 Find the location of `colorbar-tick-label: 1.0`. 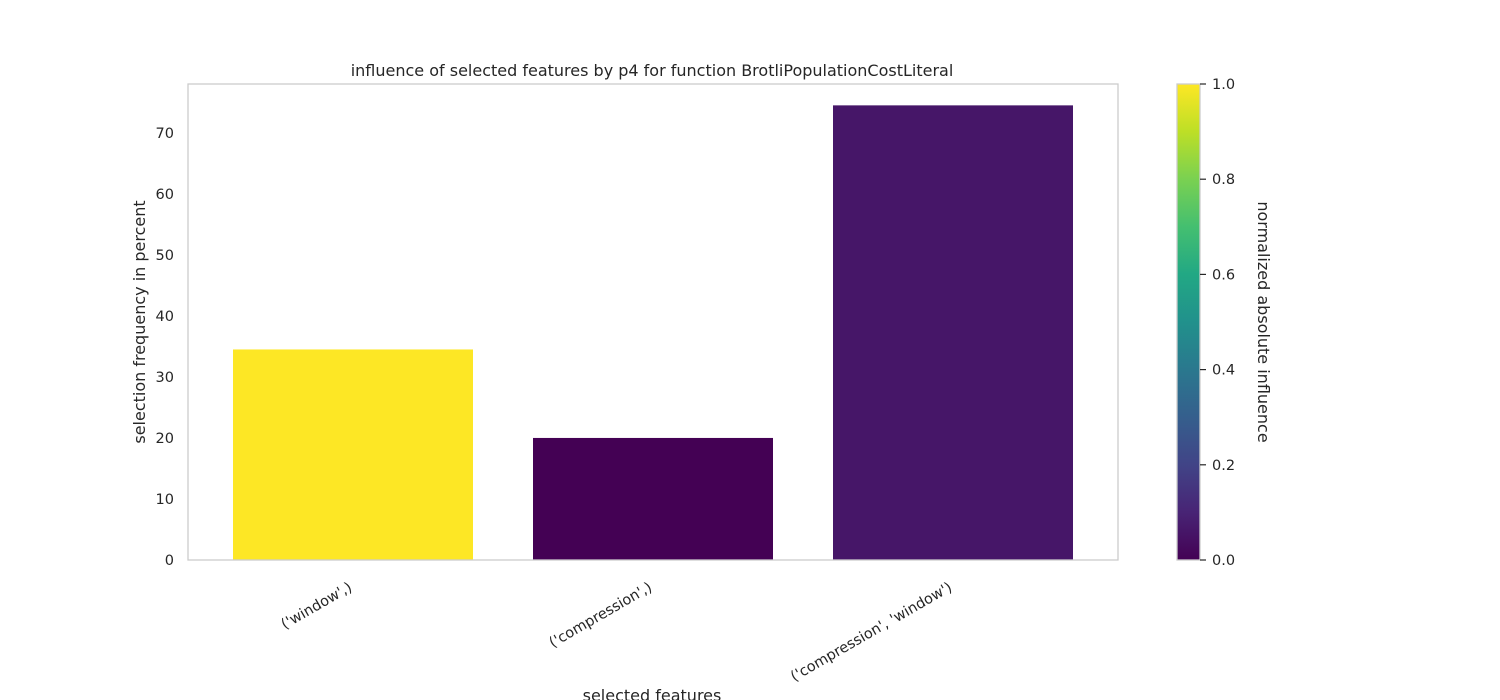

colorbar-tick-label: 1.0 is located at coordinates (1223, 85).